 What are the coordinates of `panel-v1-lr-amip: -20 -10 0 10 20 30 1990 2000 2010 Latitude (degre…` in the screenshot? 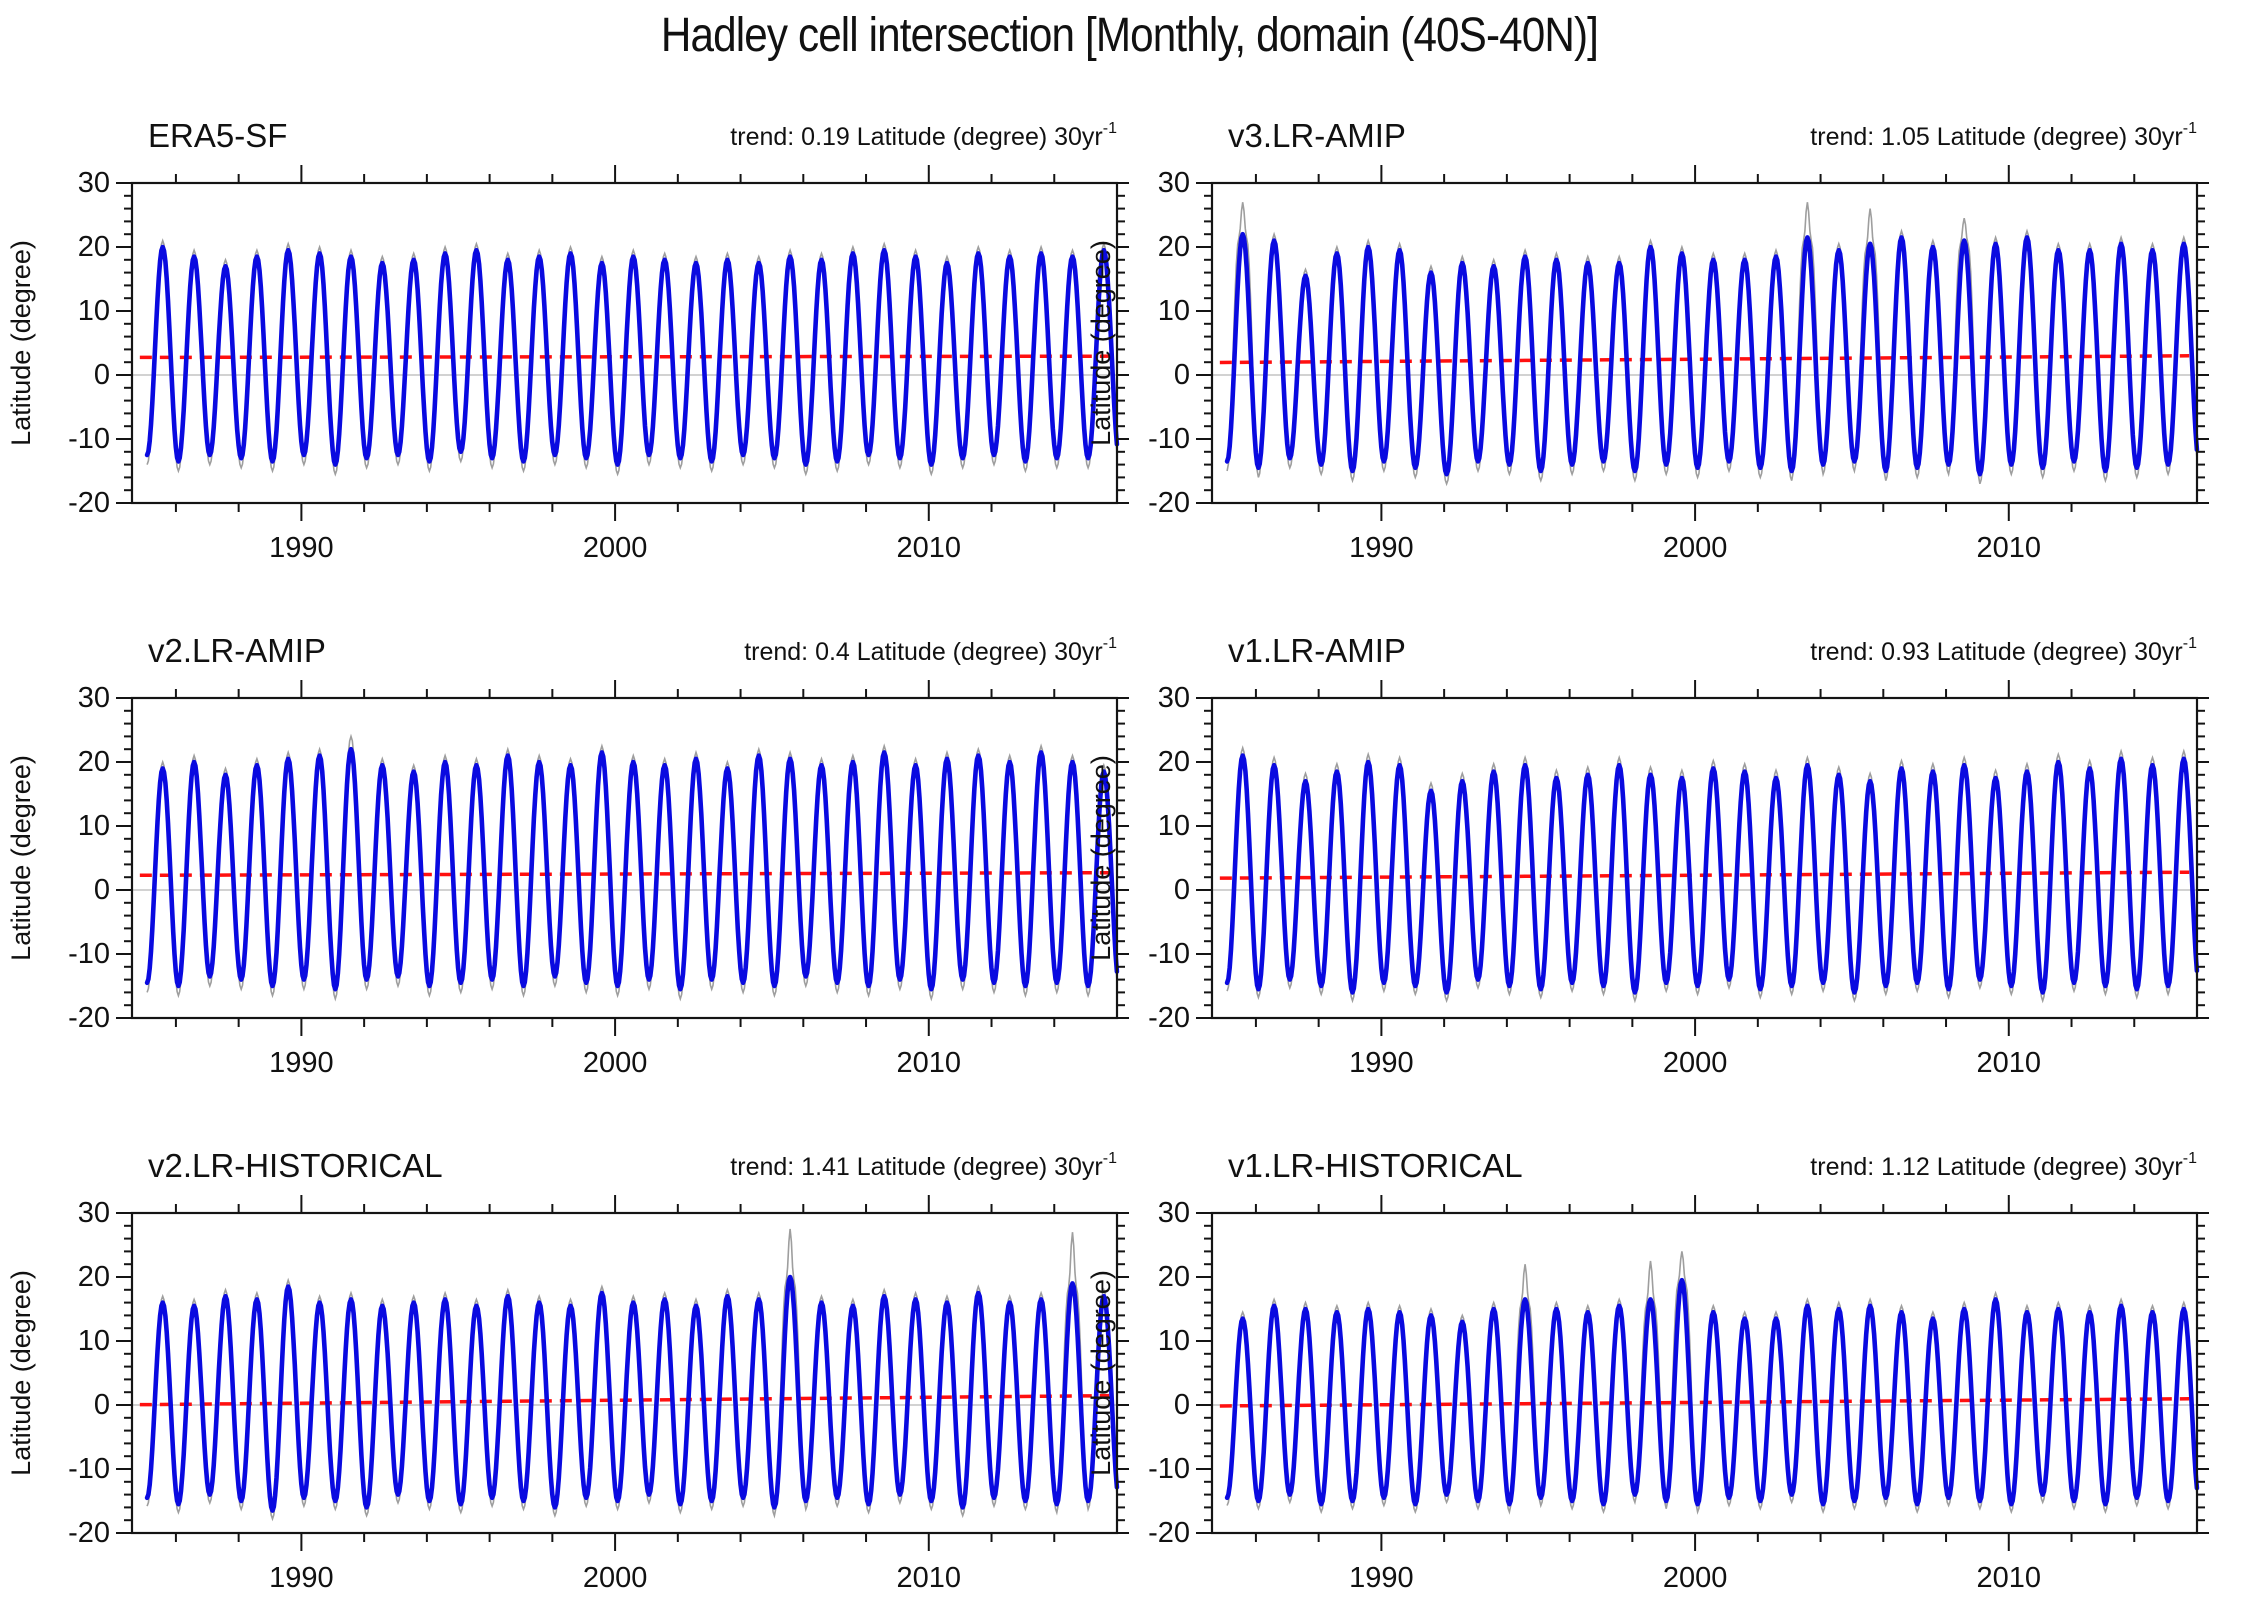 It's located at (1646, 850).